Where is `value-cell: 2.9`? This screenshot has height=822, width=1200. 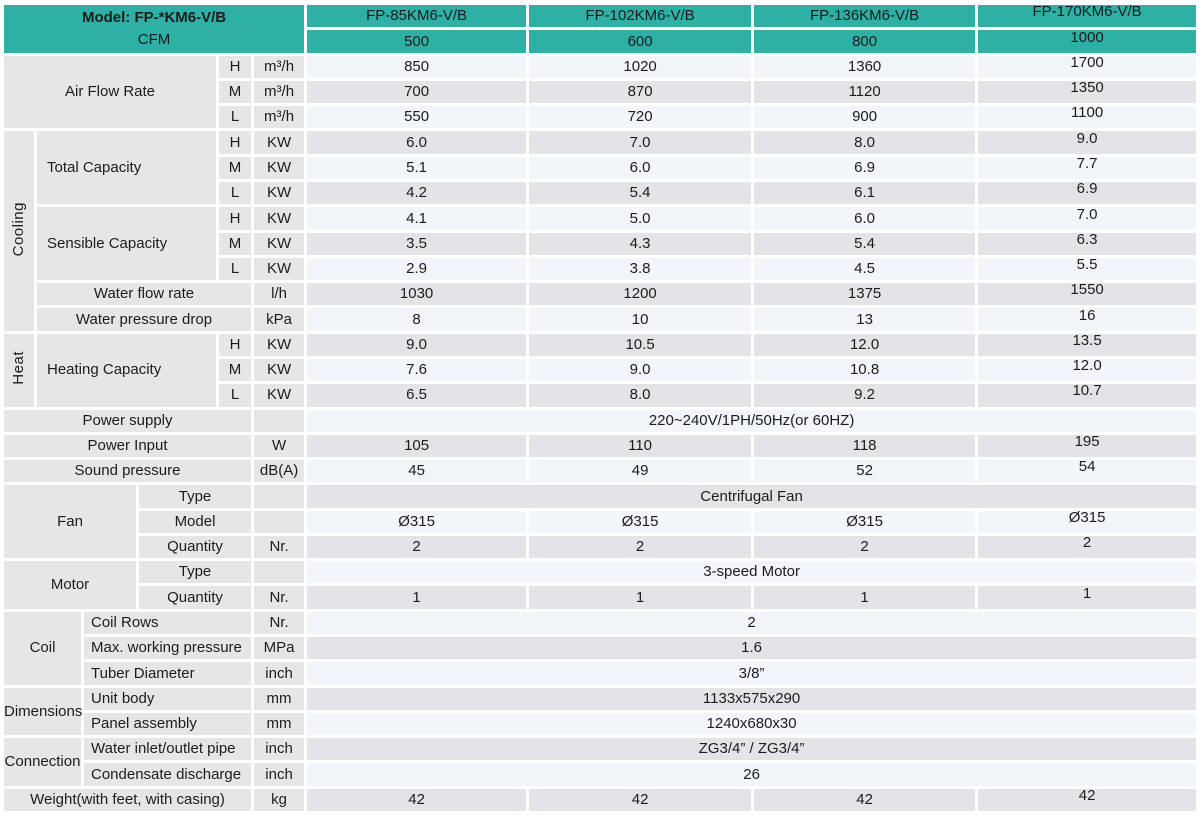
value-cell: 2.9 is located at coordinates (417, 269).